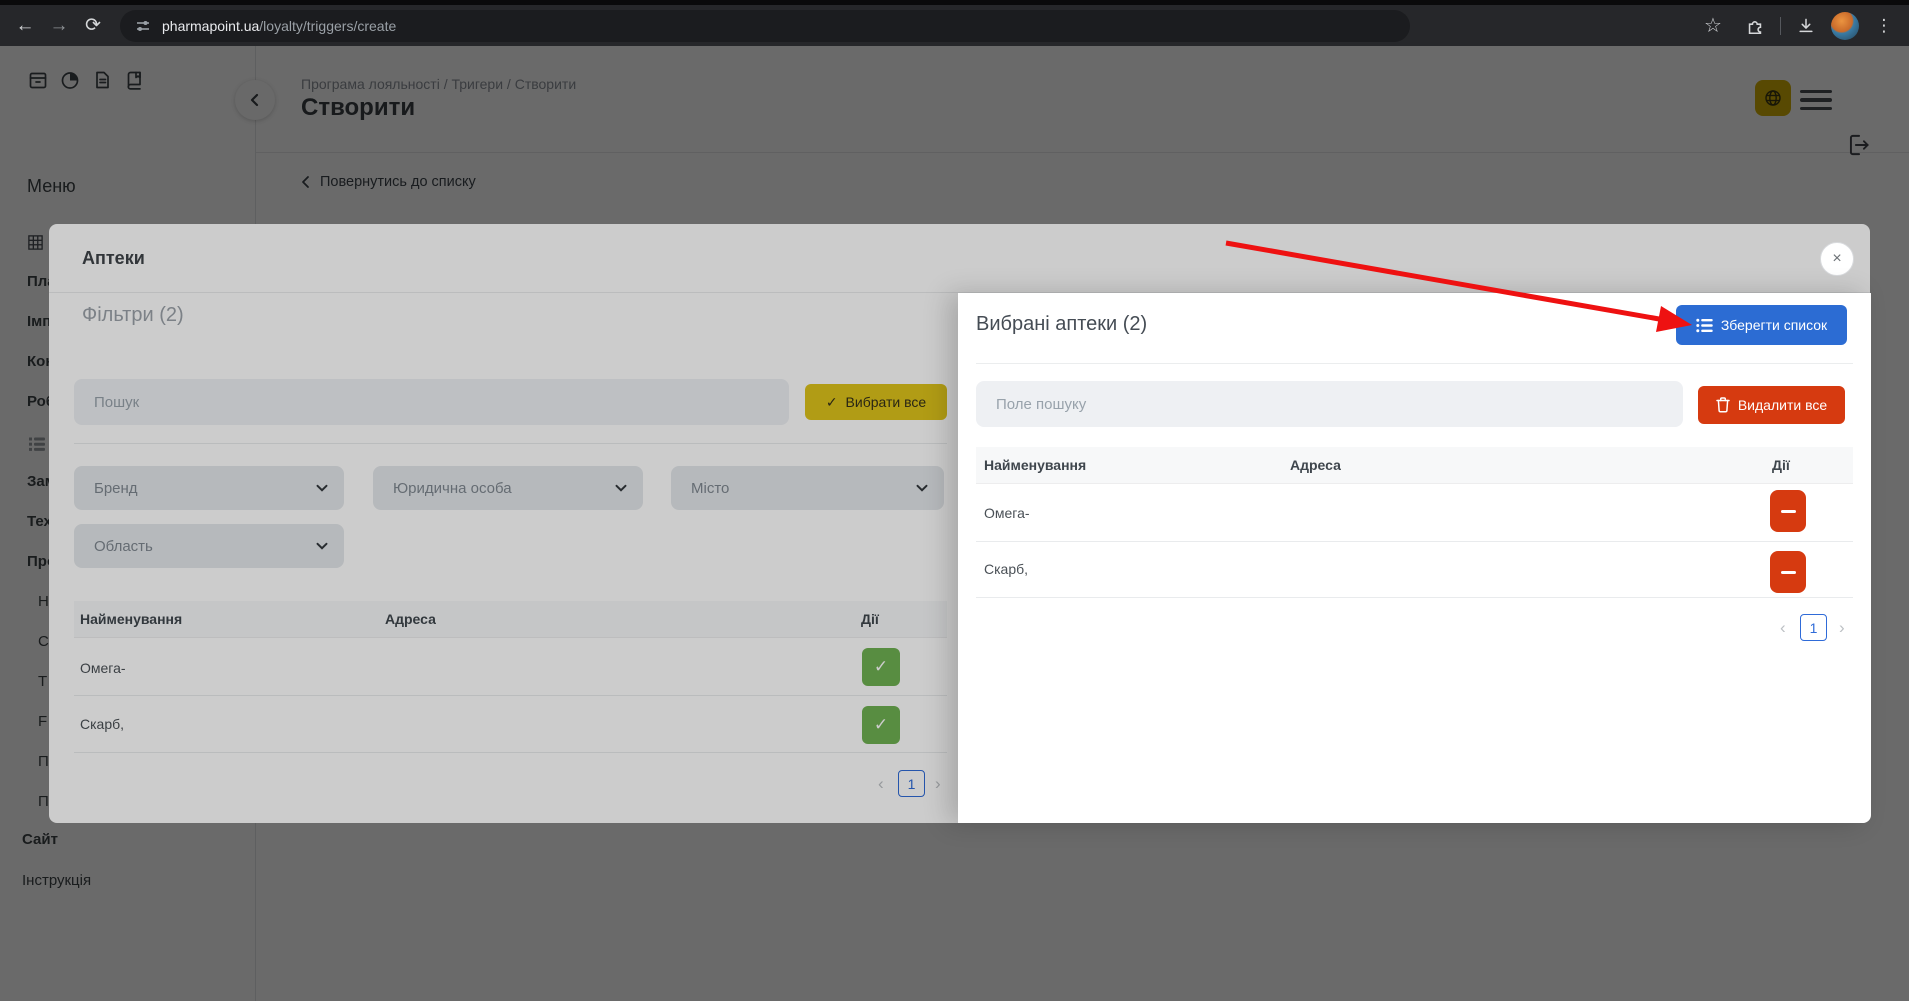 Image resolution: width=1909 pixels, height=1001 pixels. Describe the element at coordinates (43, 721) in the screenshot. I see `sidebar-subitem: F` at that location.